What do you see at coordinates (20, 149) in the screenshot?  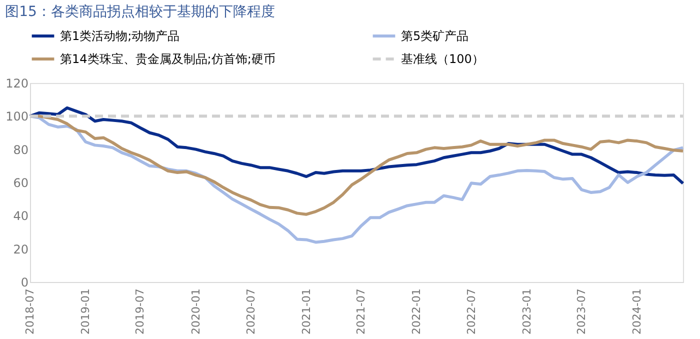 I see `y-tick-label: 80` at bounding box center [20, 149].